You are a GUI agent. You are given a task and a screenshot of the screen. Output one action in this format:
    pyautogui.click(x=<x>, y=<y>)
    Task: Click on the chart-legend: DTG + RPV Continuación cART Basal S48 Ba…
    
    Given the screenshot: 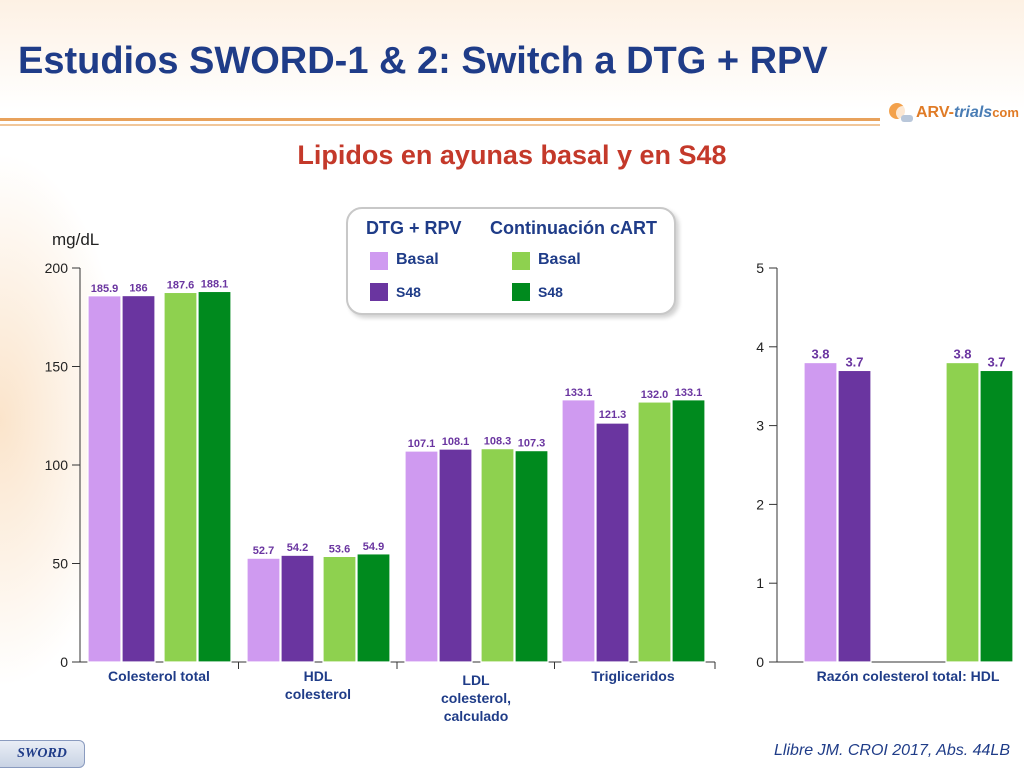 What is the action you would take?
    pyautogui.click(x=511, y=261)
    